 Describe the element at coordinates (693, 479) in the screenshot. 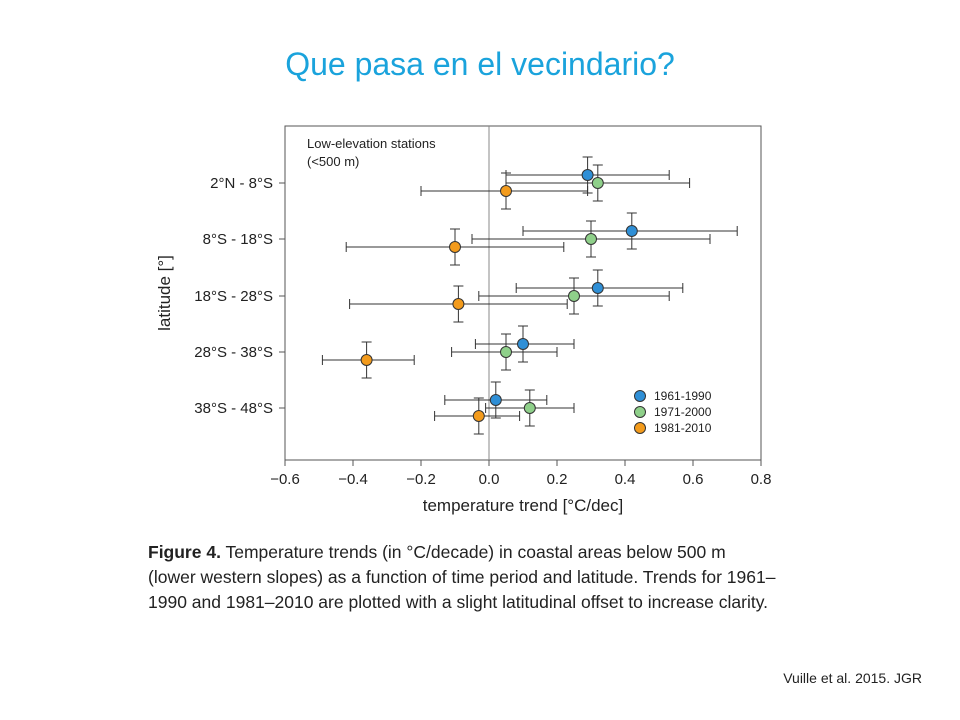

I see `x-tick-label: 0.6` at that location.